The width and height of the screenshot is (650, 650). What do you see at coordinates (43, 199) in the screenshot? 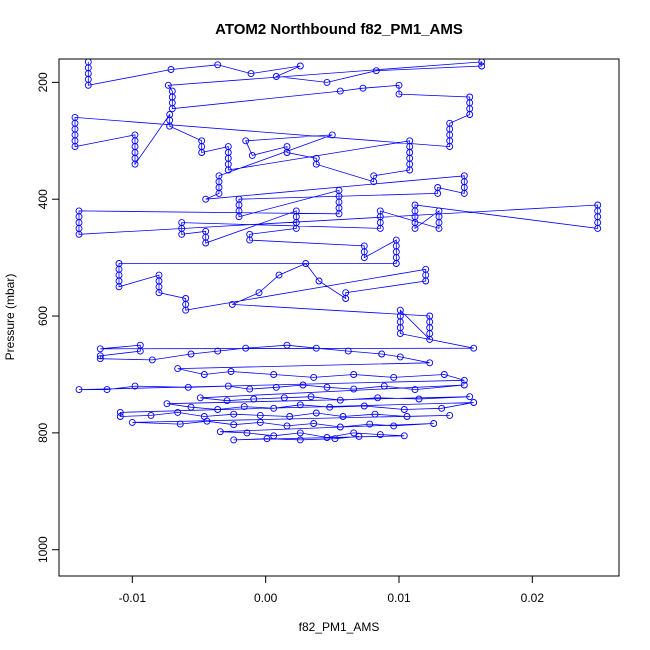
I see `y-tick-label: 400` at bounding box center [43, 199].